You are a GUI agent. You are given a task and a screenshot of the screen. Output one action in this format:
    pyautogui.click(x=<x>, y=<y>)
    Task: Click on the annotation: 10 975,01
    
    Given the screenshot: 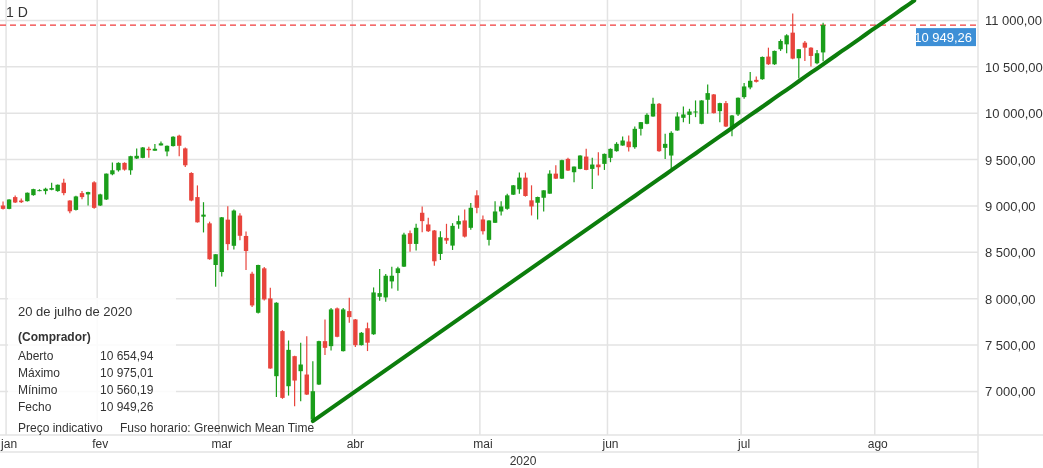 What is the action you would take?
    pyautogui.click(x=127, y=373)
    